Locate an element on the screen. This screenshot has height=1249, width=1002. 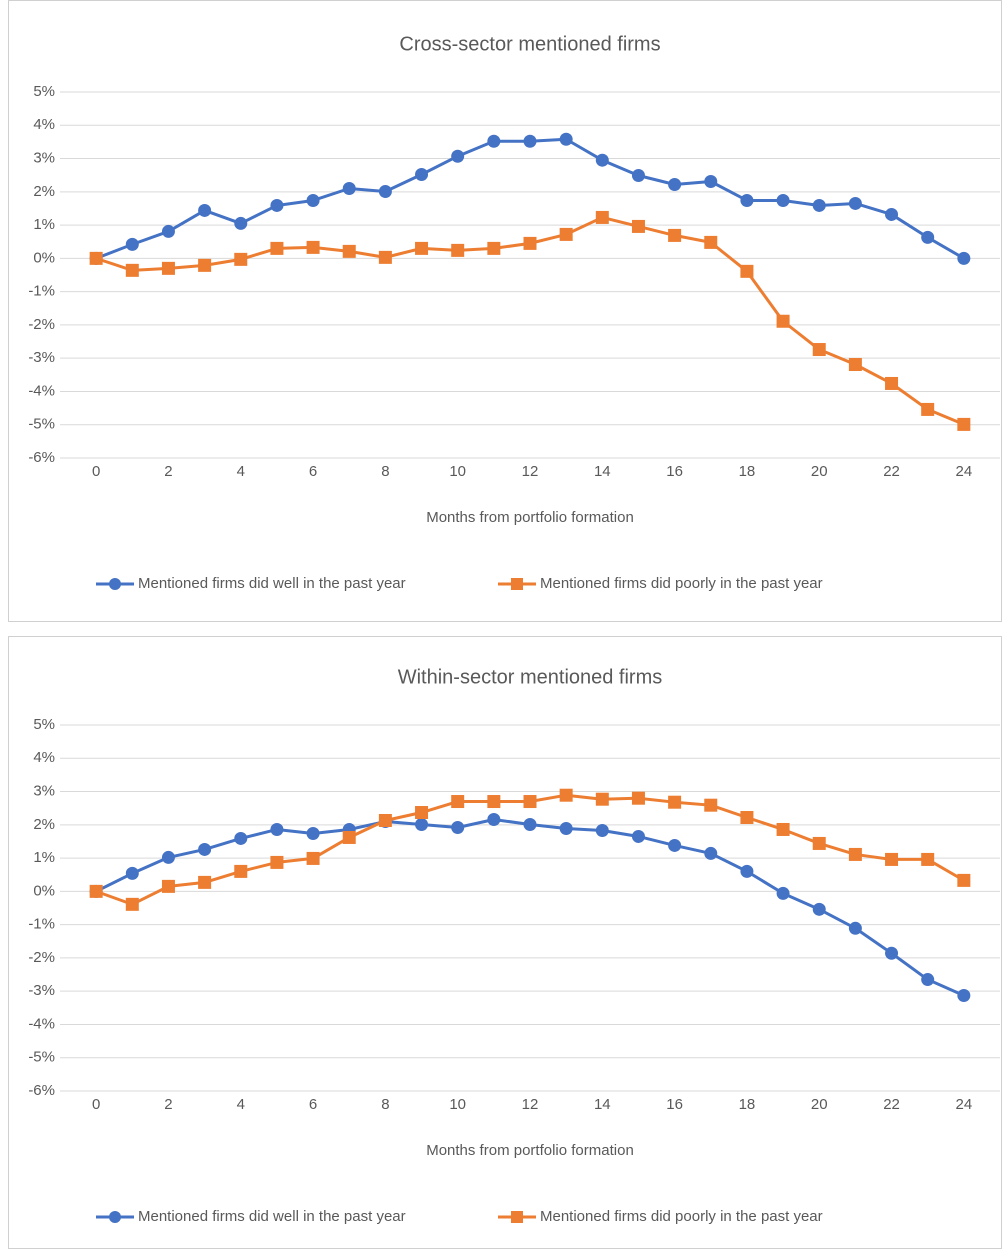
y-tick-label: 2% is located at coordinates (44, 824).